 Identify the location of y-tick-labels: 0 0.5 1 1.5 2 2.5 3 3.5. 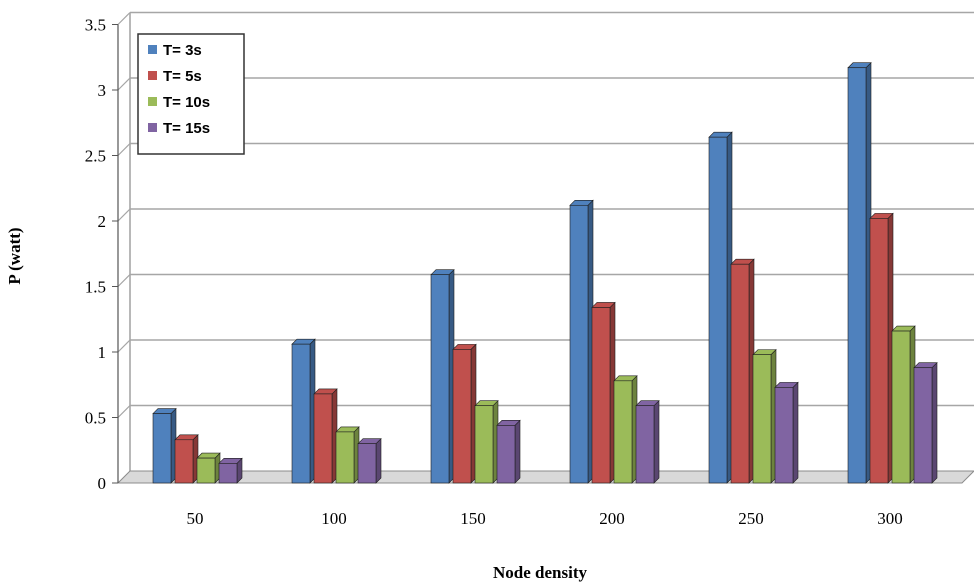
(95, 255).